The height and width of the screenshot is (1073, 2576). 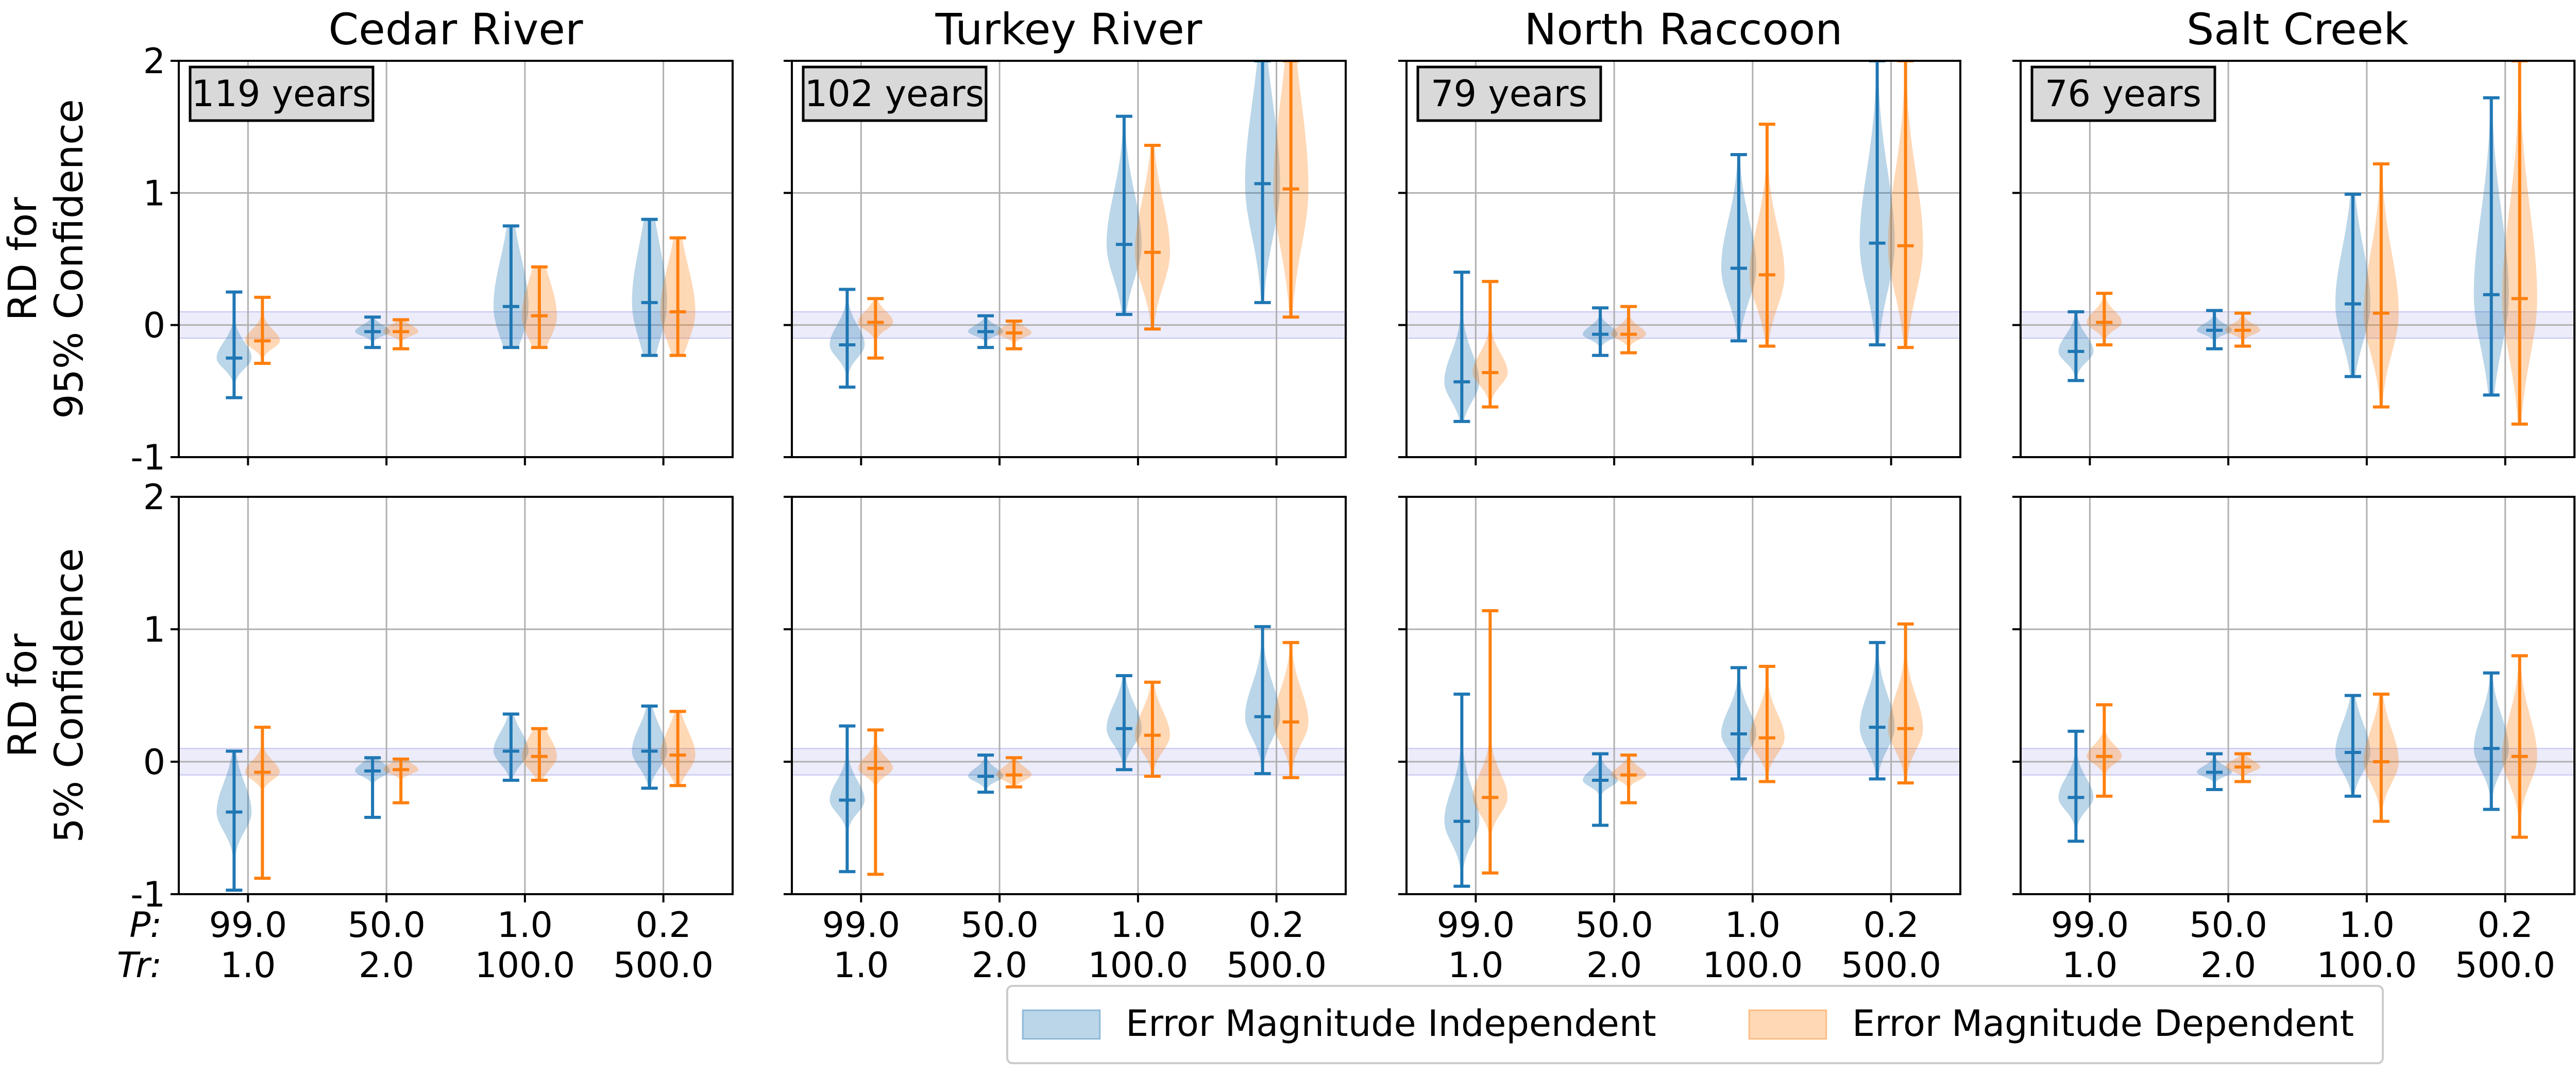 I want to click on x-tick-row-label-p: P:, so click(x=145, y=925).